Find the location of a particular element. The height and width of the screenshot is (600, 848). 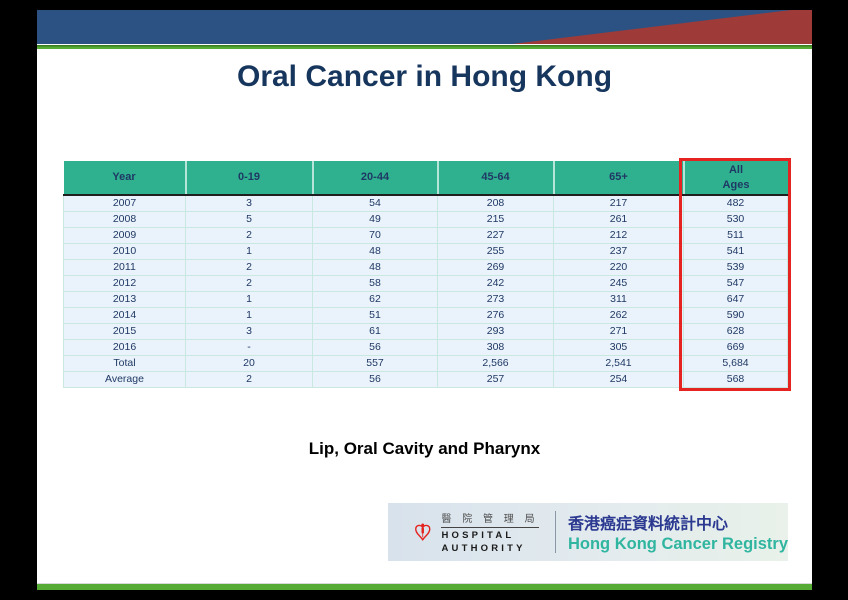

hospital-authority-text: 醫 院 管 理 局 HOSPITAL AUTHORITY is located at coordinates (490, 532).